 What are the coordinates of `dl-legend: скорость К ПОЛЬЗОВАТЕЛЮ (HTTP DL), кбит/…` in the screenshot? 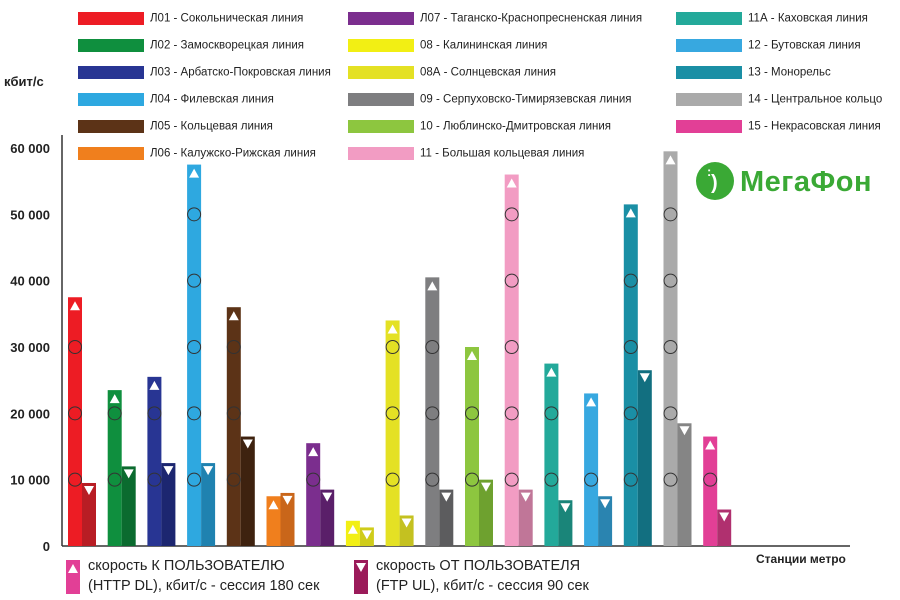 It's located at (203, 576).